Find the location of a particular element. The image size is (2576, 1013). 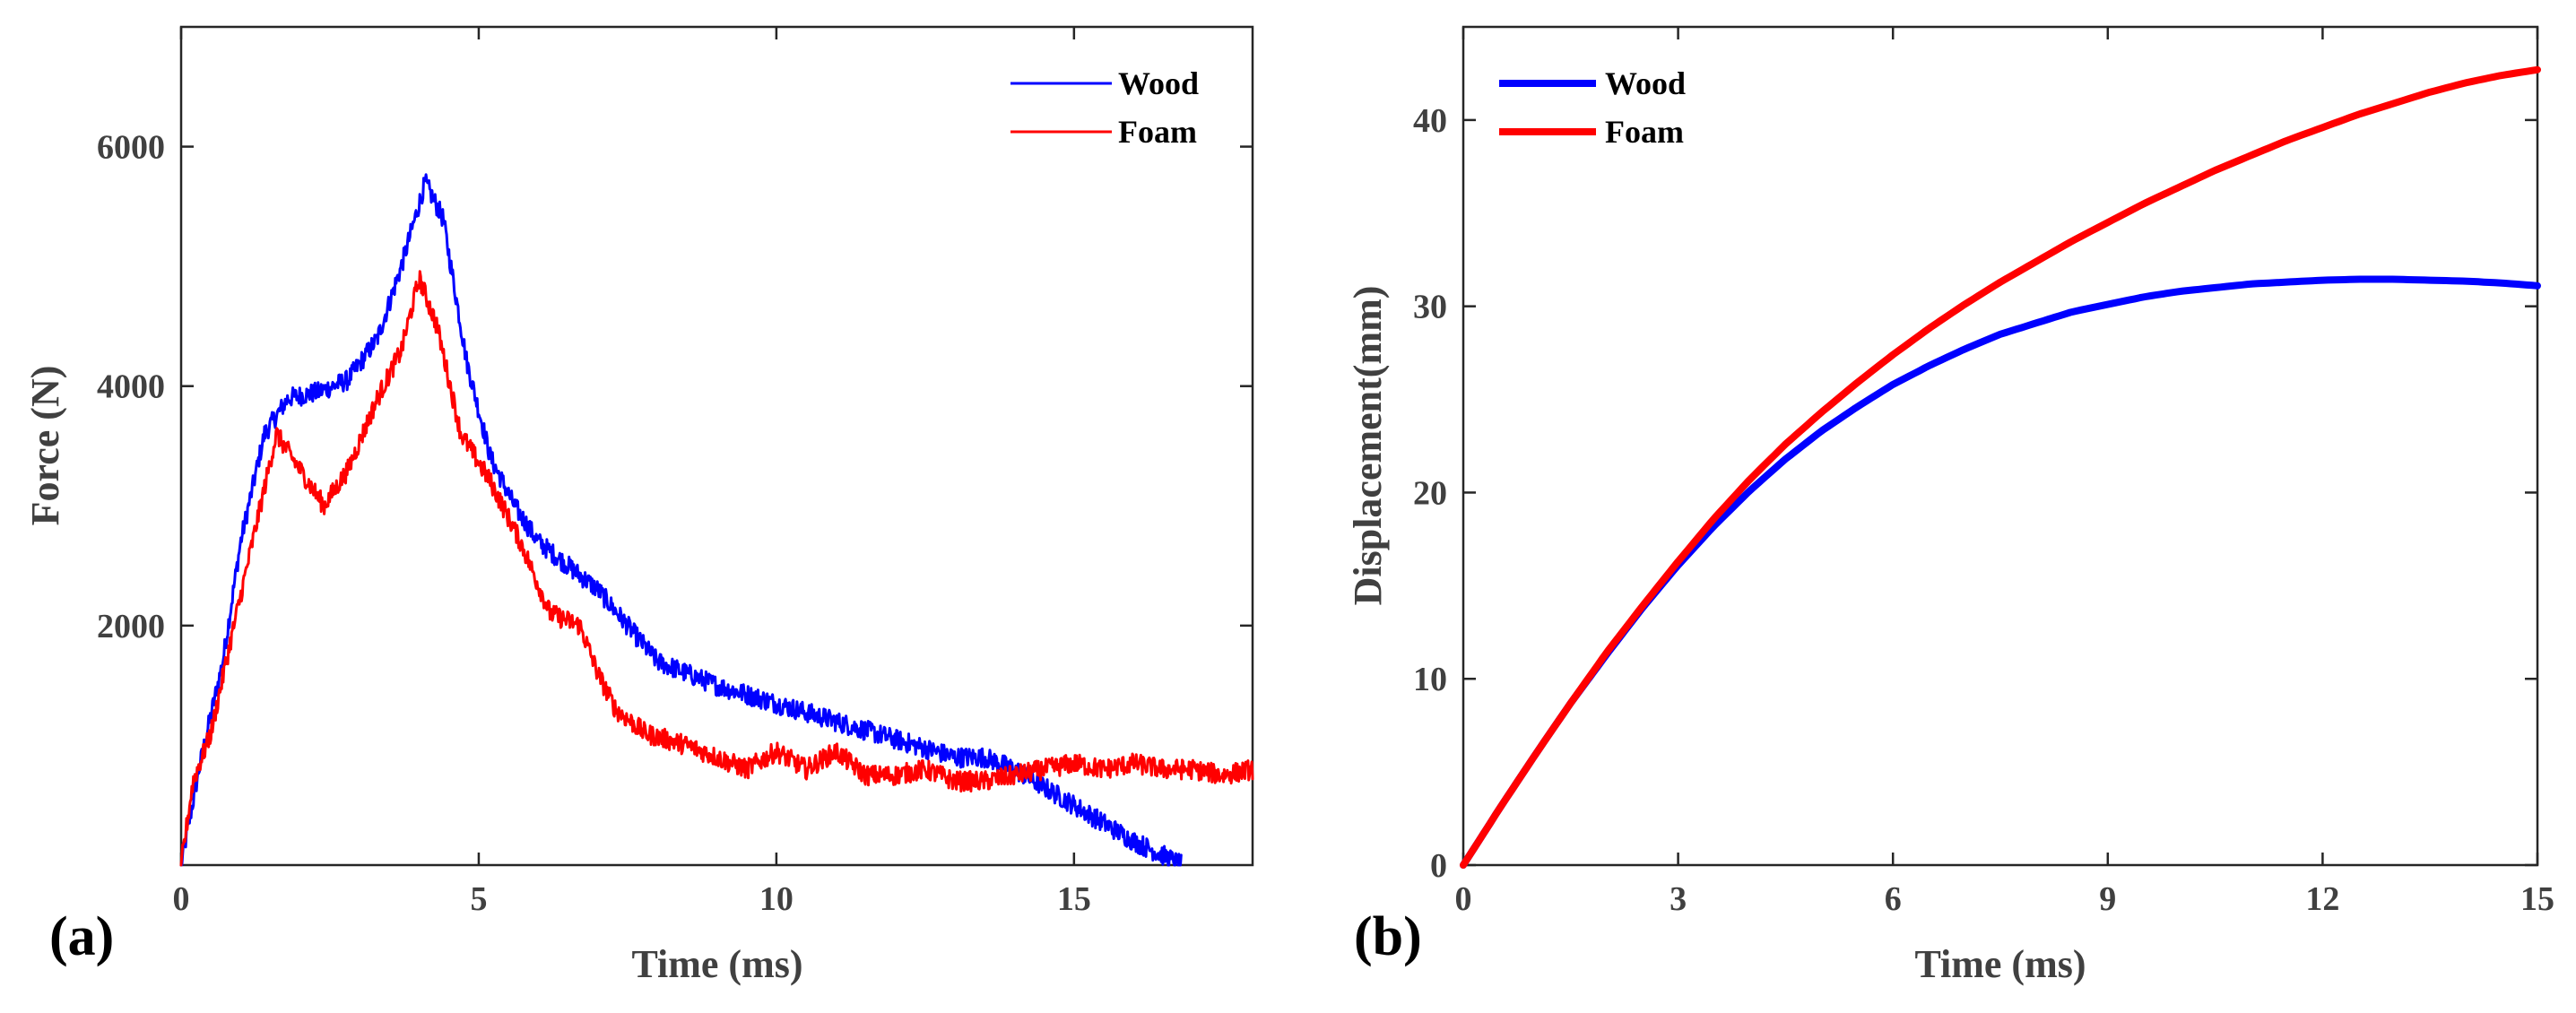

panel-b-legend-foam-label: Foam is located at coordinates (1644, 132).